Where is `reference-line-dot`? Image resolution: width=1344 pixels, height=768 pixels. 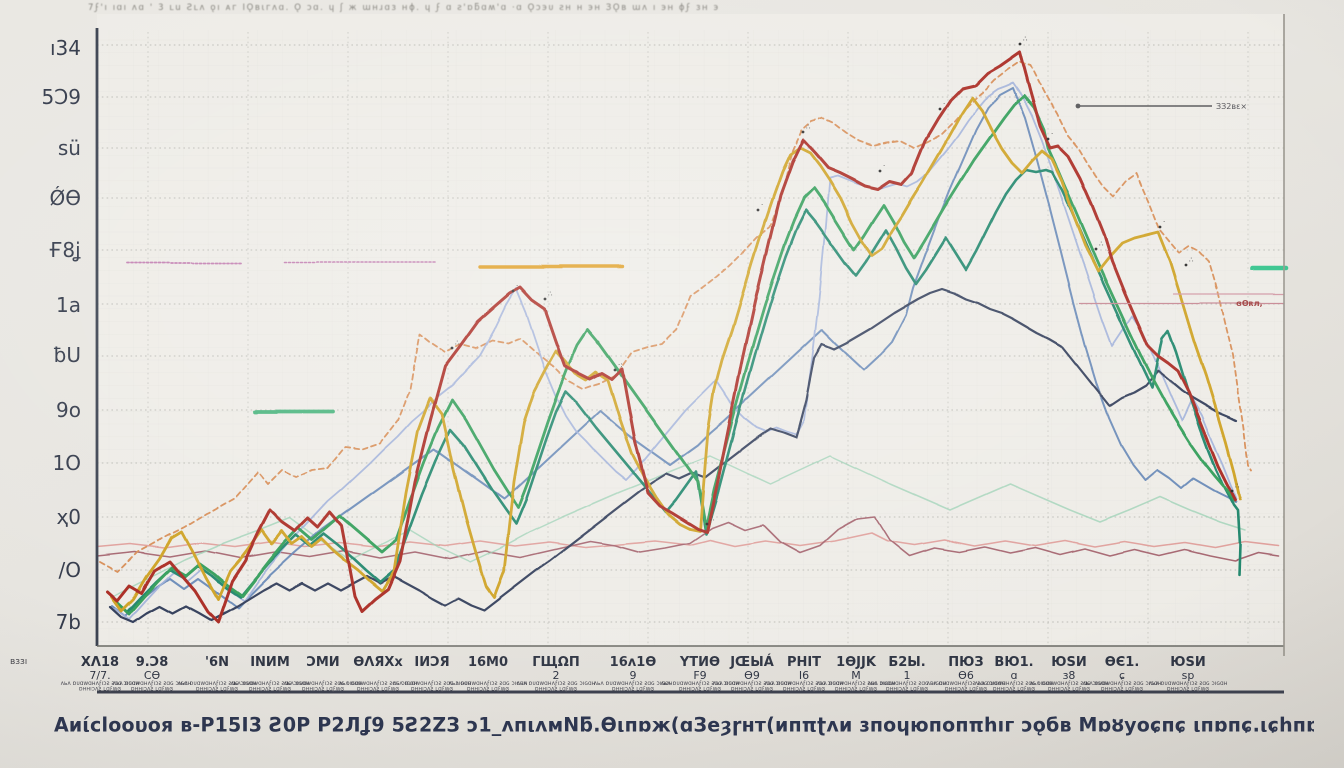
reference-line-dot is located at coordinates (1078, 106).